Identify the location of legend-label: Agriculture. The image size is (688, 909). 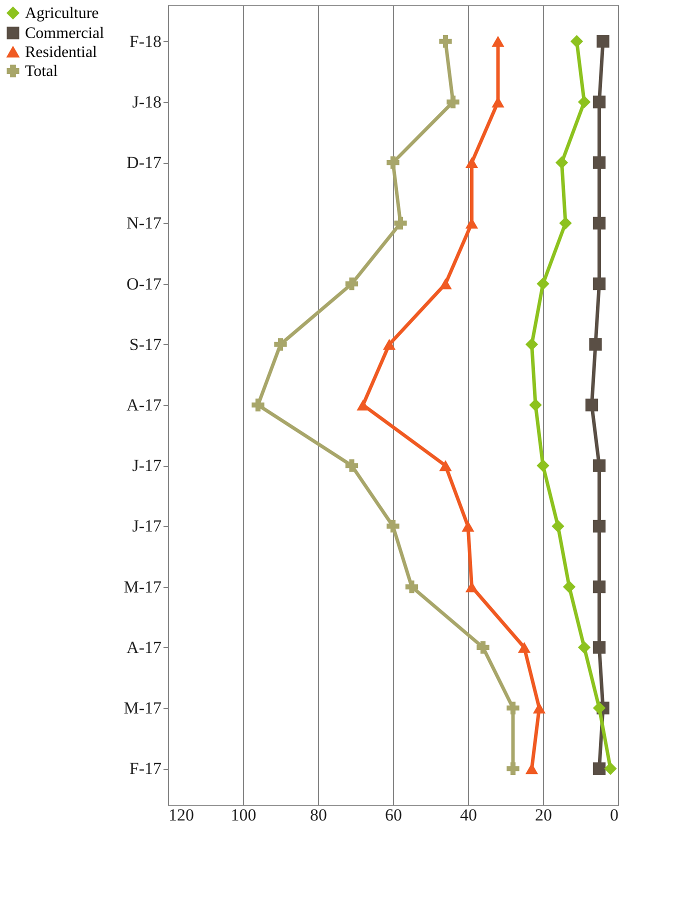
(62, 13).